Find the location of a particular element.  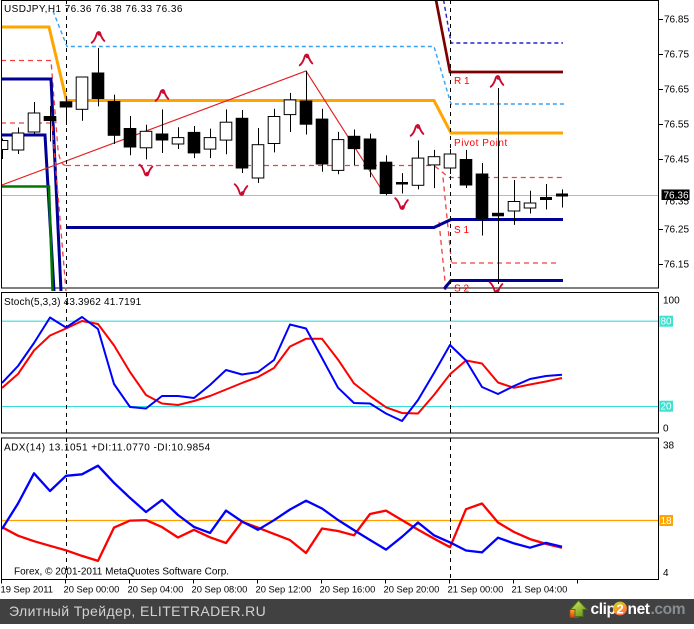

svg-text: 20 Sep 00:00 is located at coordinates (92, 589).